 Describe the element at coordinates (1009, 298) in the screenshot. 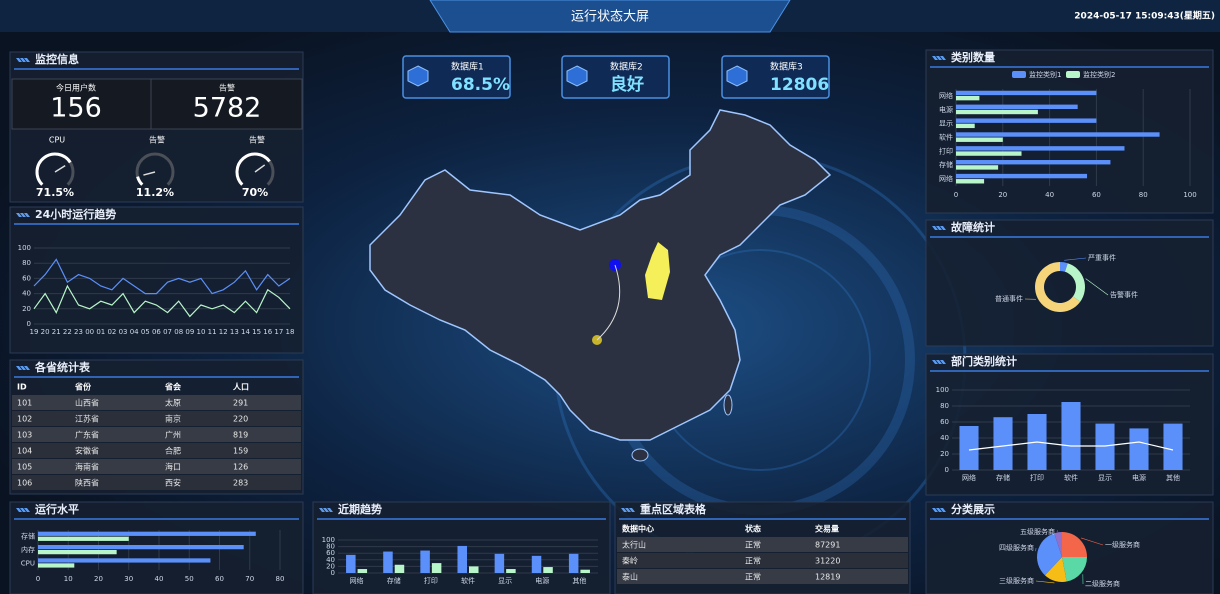

I see `slice-label: 普通事件` at that location.